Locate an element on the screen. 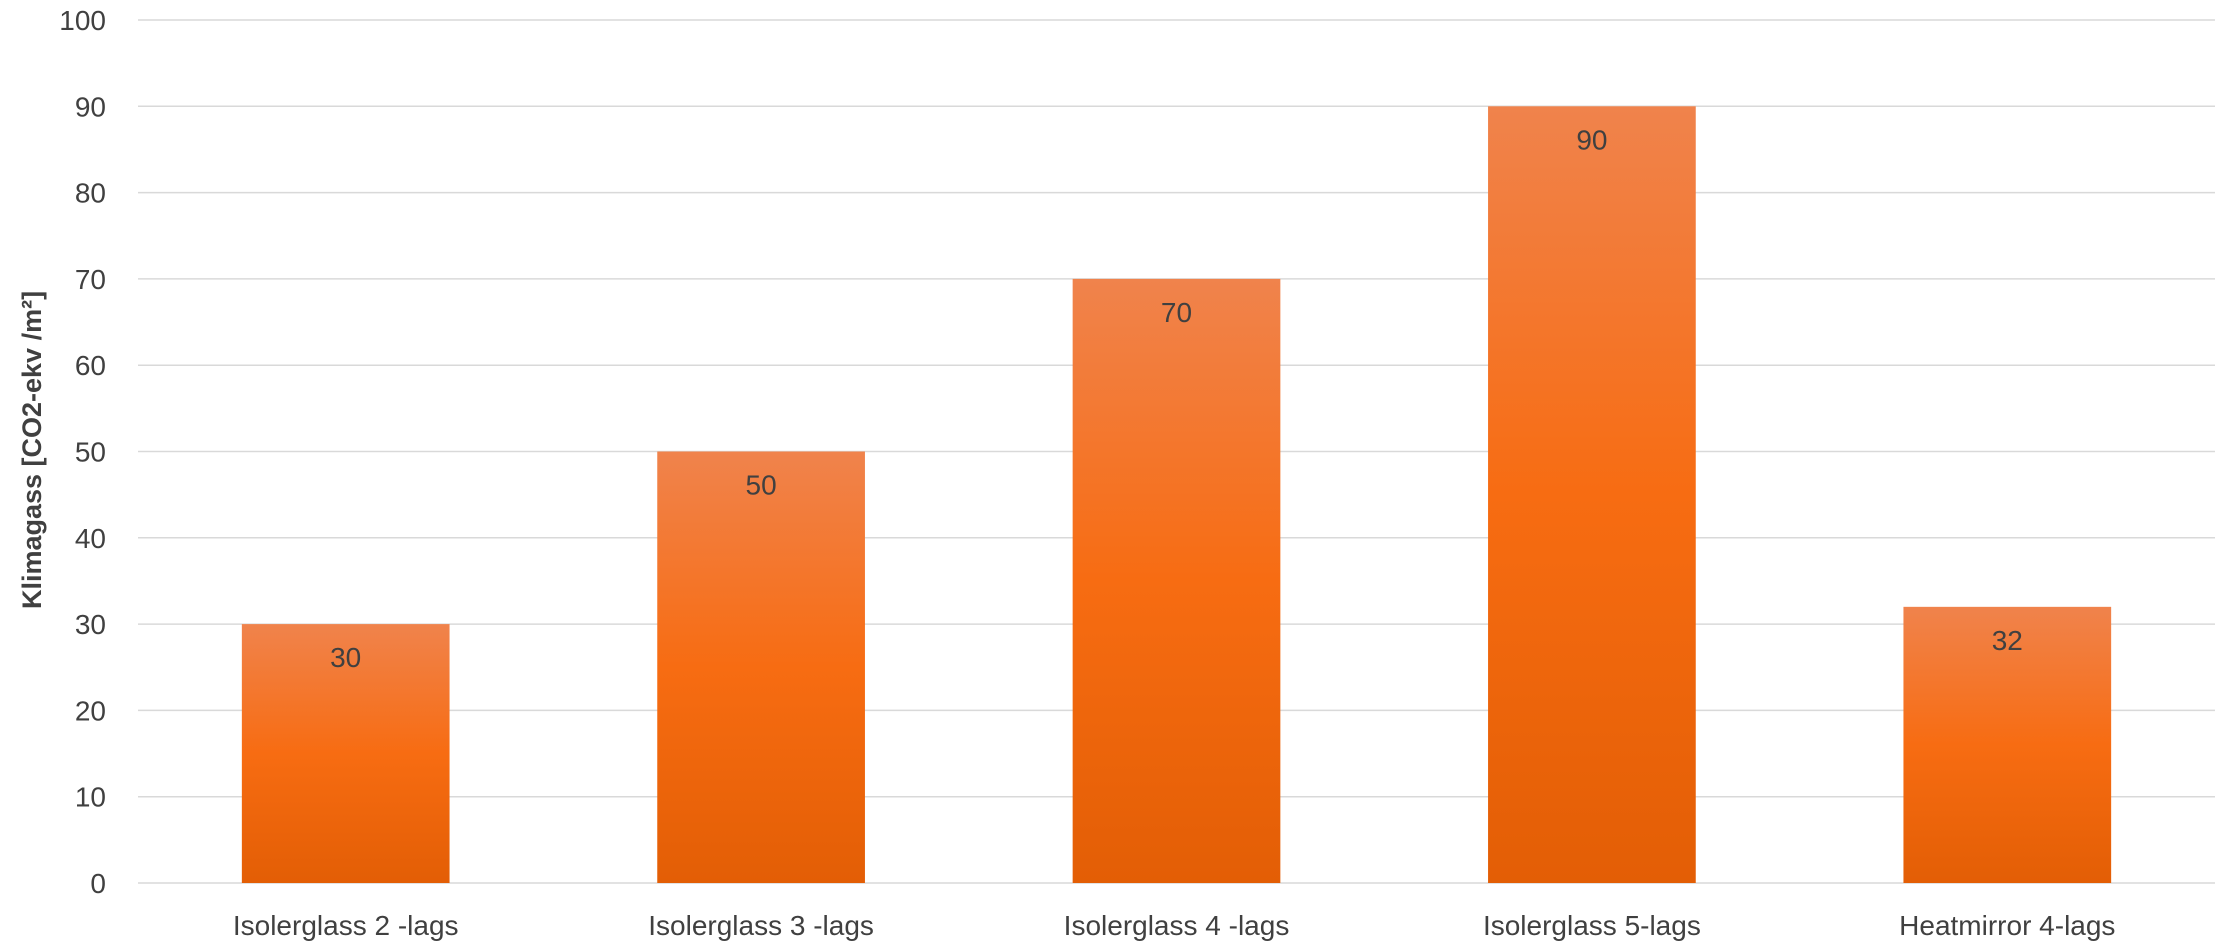 Image resolution: width=2228 pixels, height=948 pixels. y-tick-label: 60 is located at coordinates (90, 365).